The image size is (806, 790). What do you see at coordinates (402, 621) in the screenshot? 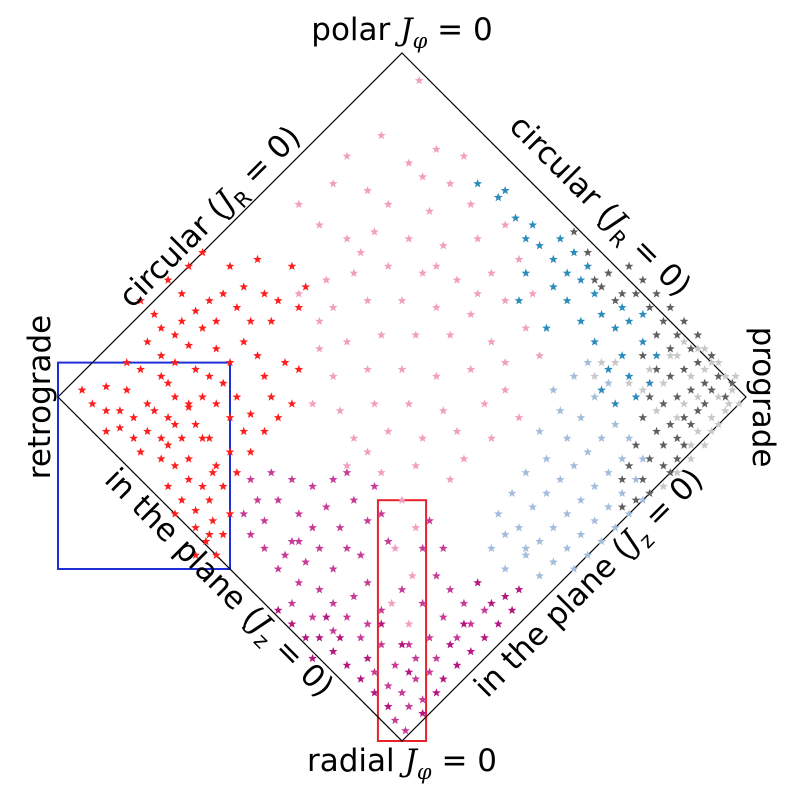
I see `radial-box` at bounding box center [402, 621].